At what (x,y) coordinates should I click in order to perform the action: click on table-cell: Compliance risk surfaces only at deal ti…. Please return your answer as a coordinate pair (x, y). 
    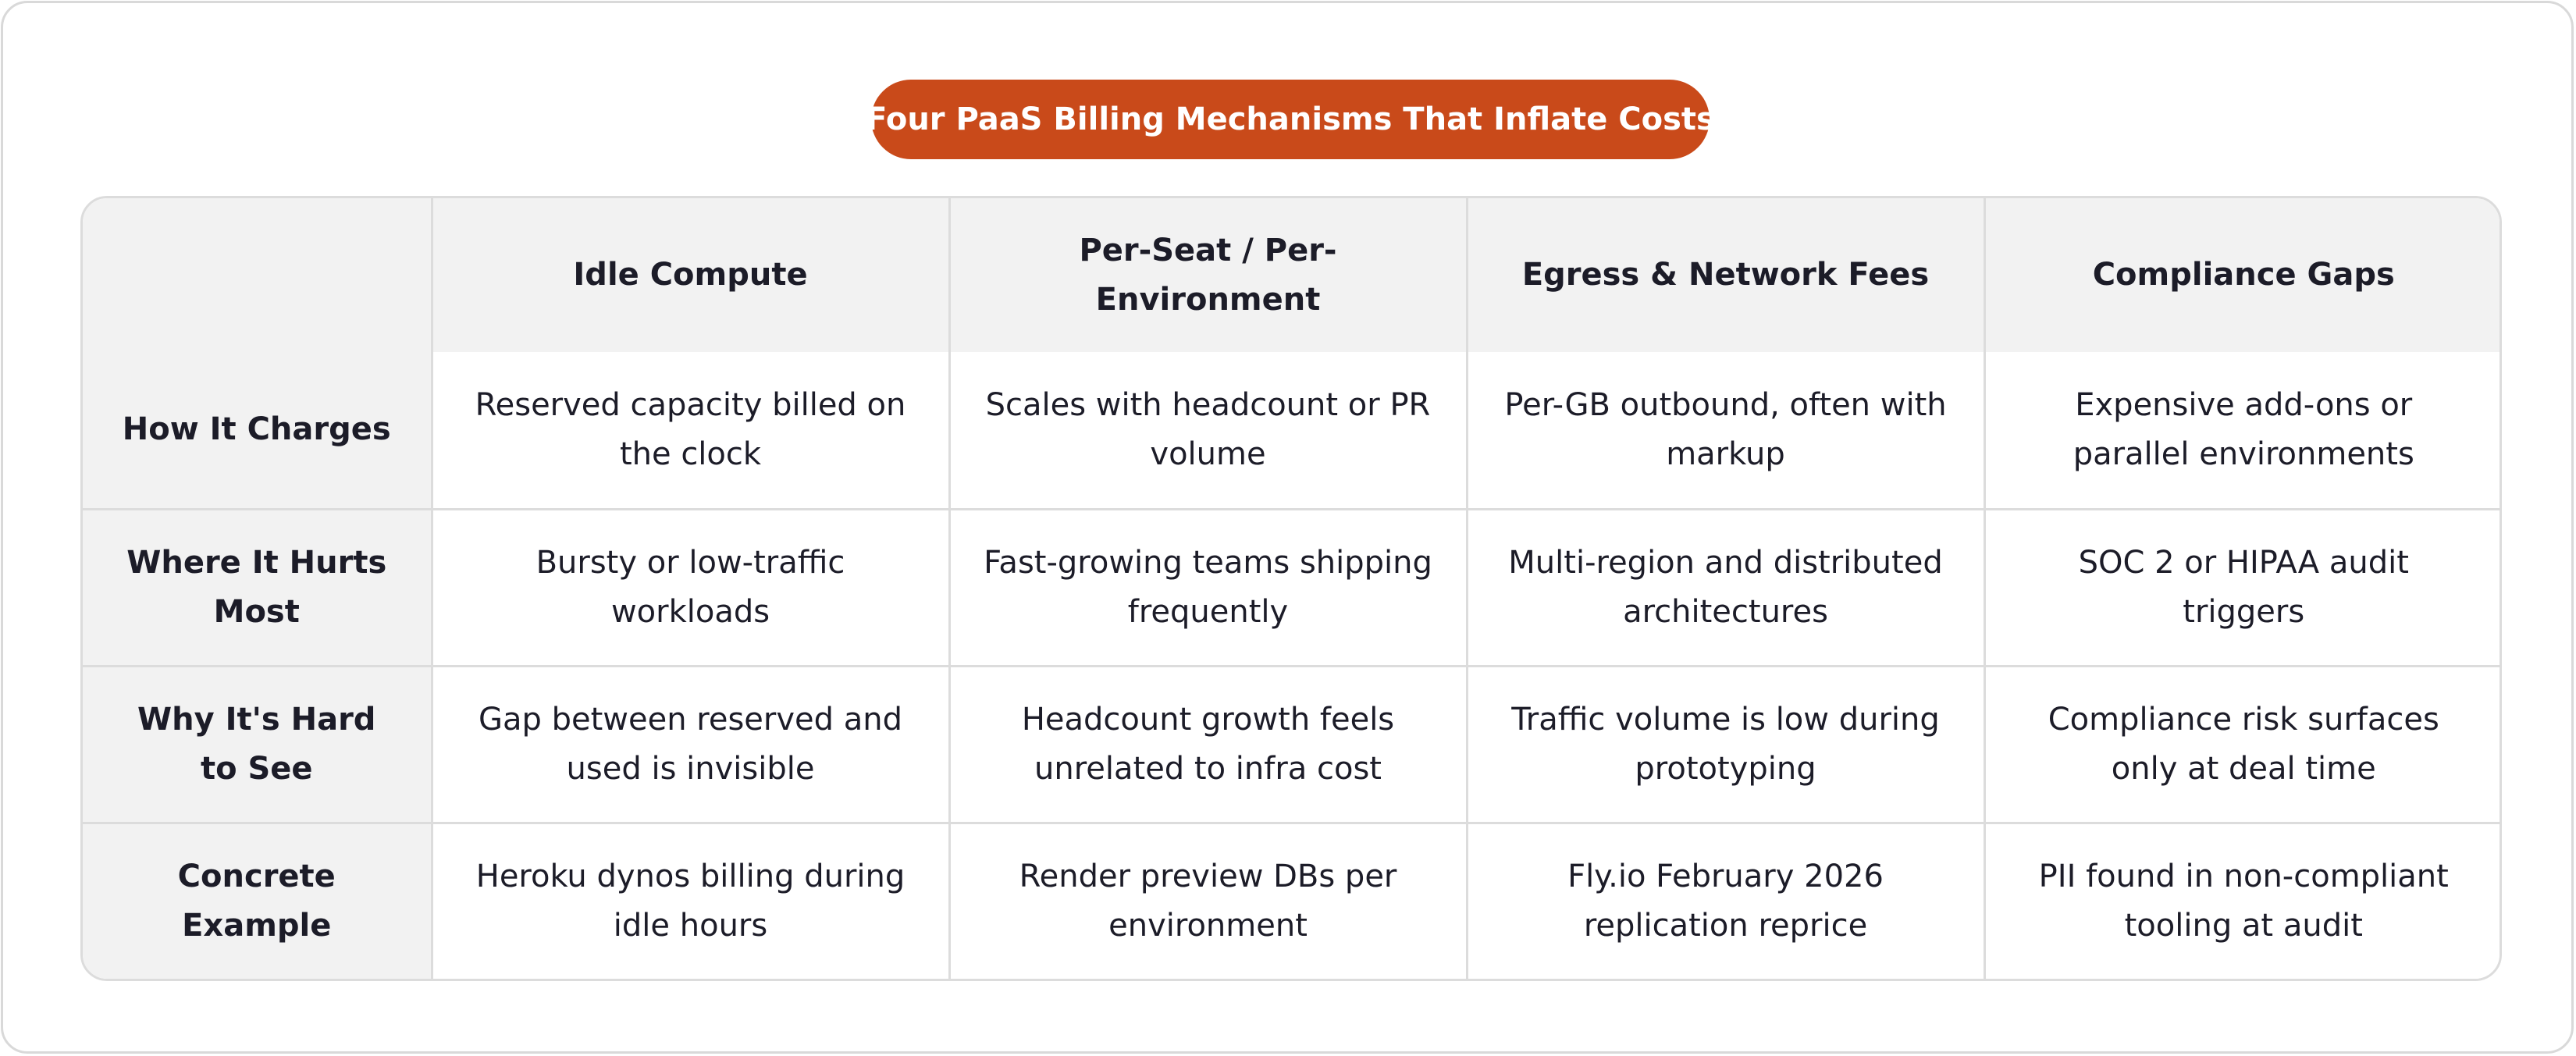
    Looking at the image, I should click on (2242, 745).